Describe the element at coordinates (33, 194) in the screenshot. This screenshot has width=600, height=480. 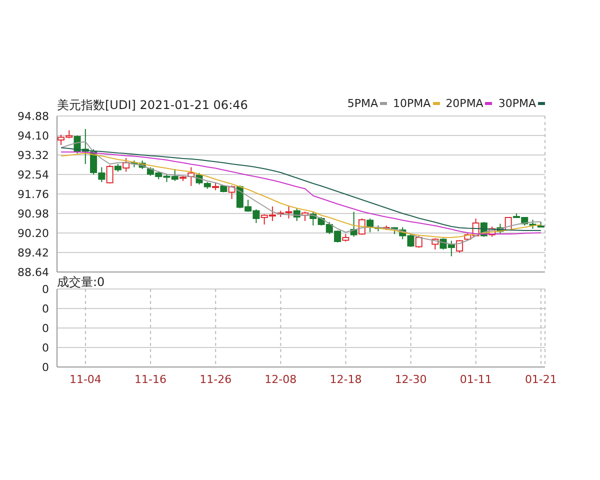
I see `y-tick-label: 91.76` at that location.